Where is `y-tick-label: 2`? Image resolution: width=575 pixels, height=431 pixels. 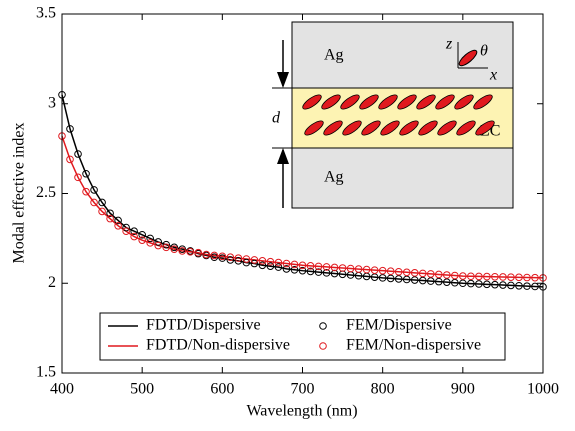 y-tick-label: 2 is located at coordinates (52, 282).